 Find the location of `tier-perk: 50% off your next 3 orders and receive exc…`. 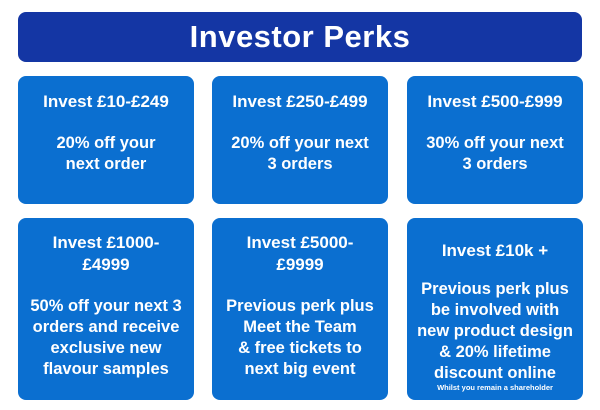

tier-perk: 50% off your next 3 orders and receive exc… is located at coordinates (106, 337).